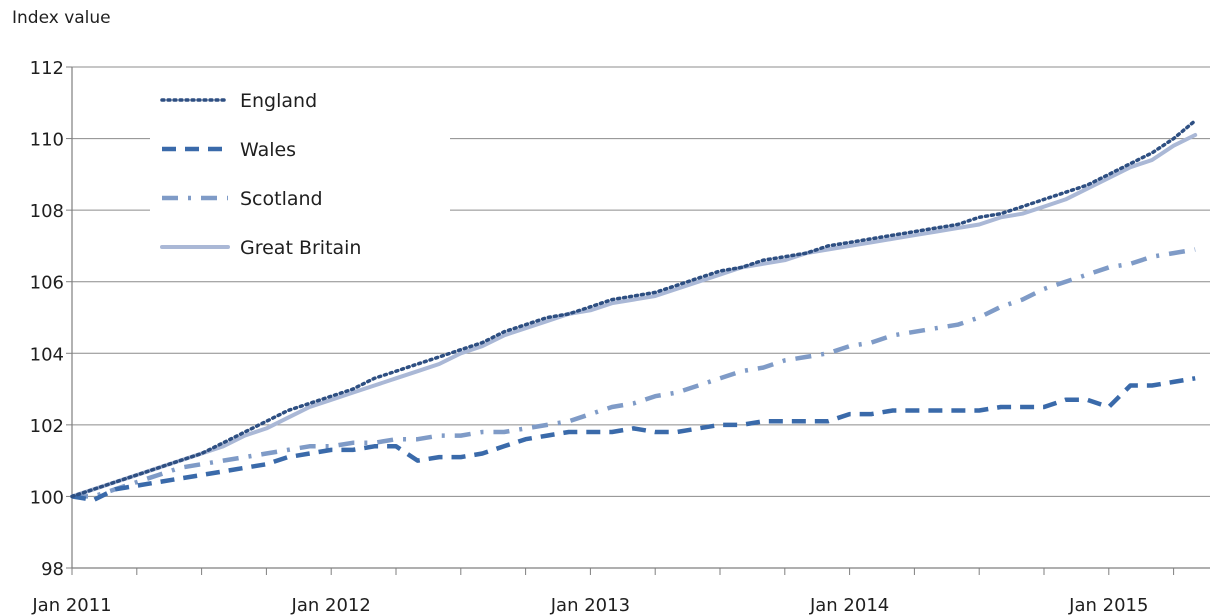  What do you see at coordinates (52, 569) in the screenshot?
I see `y-tick-label: 98` at bounding box center [52, 569].